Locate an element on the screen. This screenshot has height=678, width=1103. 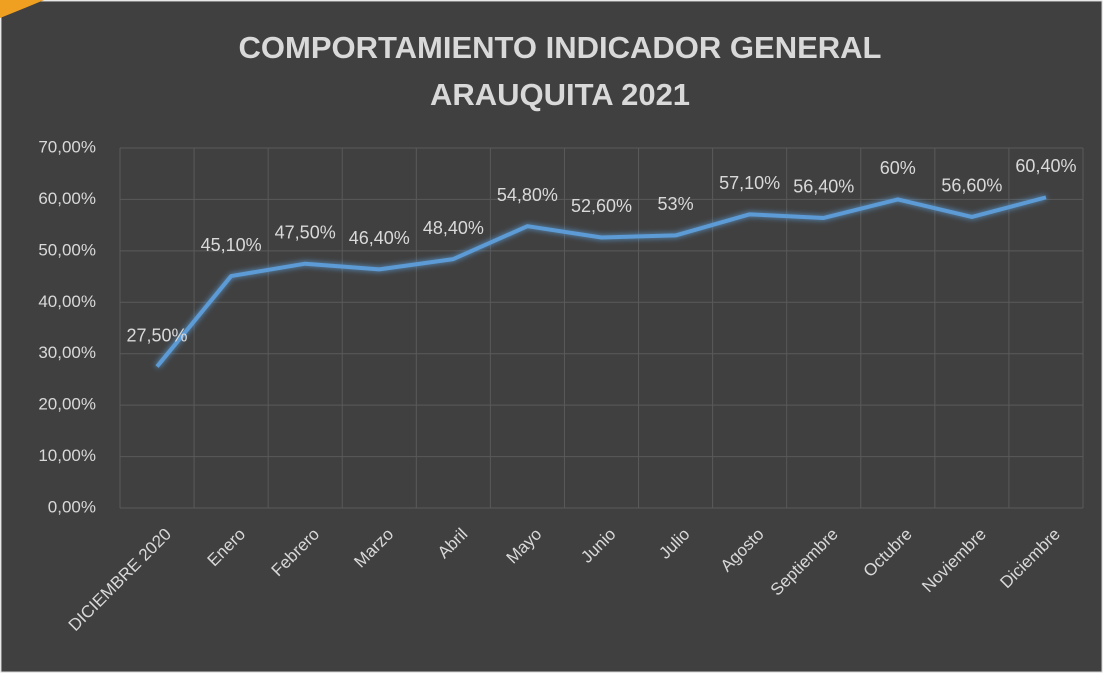
corner-decoration is located at coordinates (22, 9).